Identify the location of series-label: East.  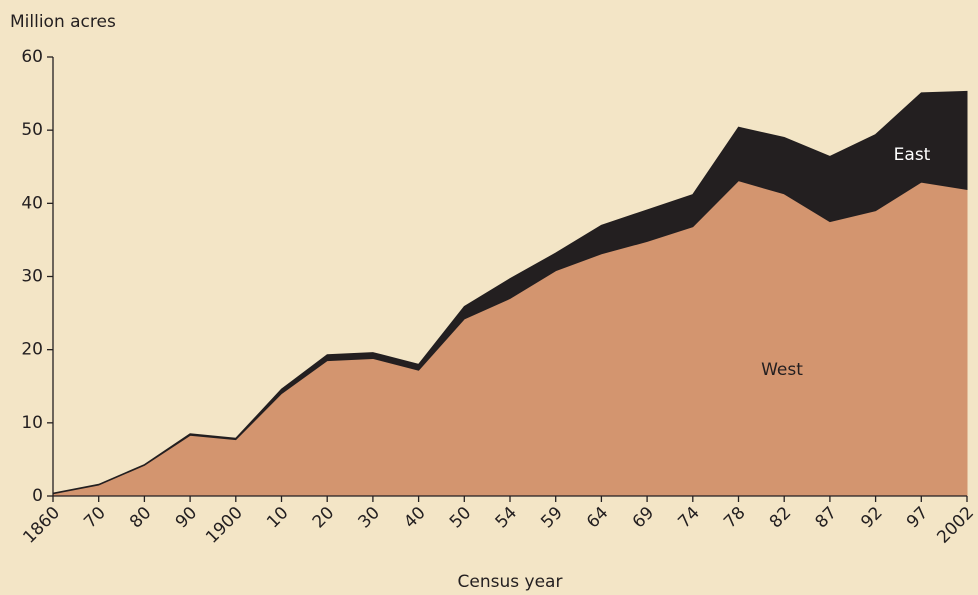
(912, 155).